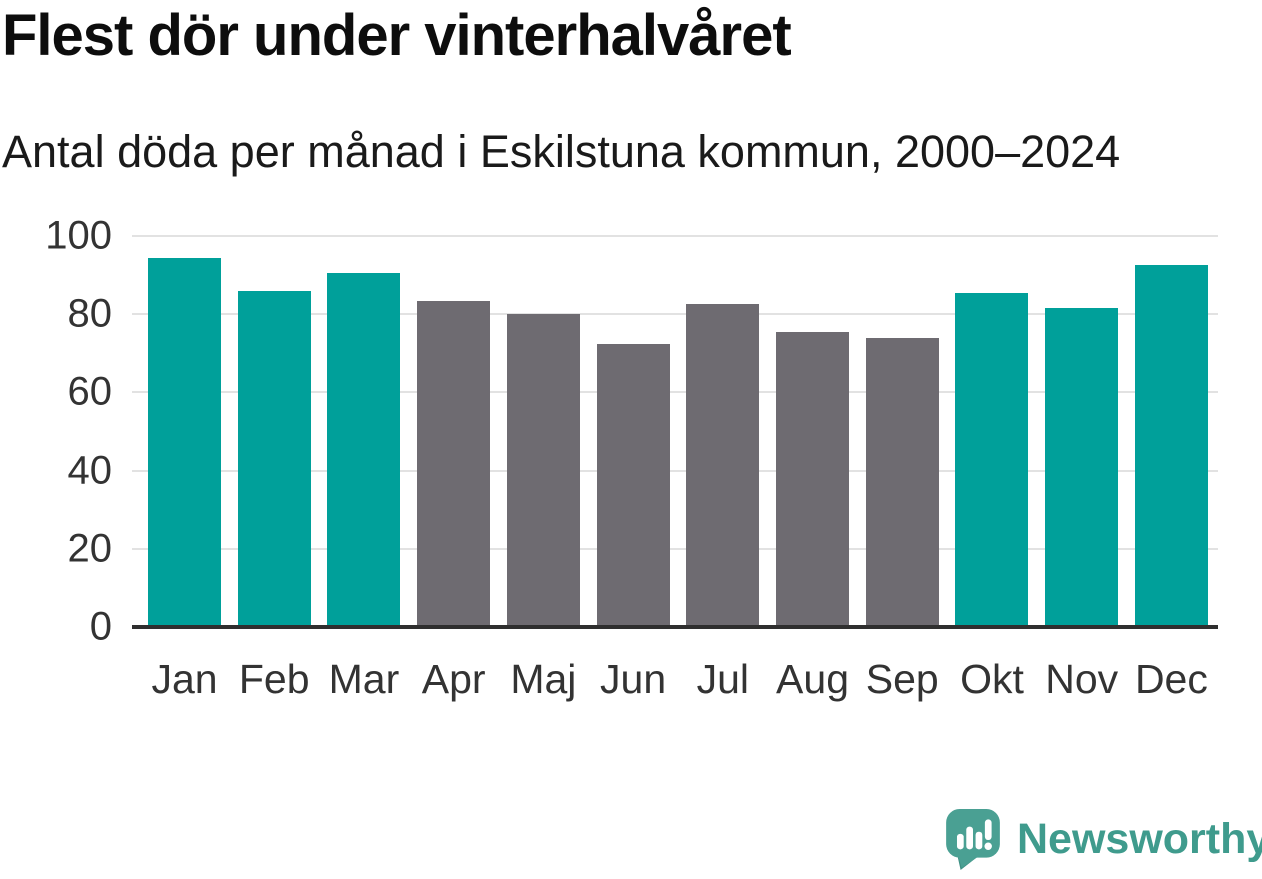 The image size is (1262, 879). I want to click on x-tick-label-nov: Nov, so click(1082, 679).